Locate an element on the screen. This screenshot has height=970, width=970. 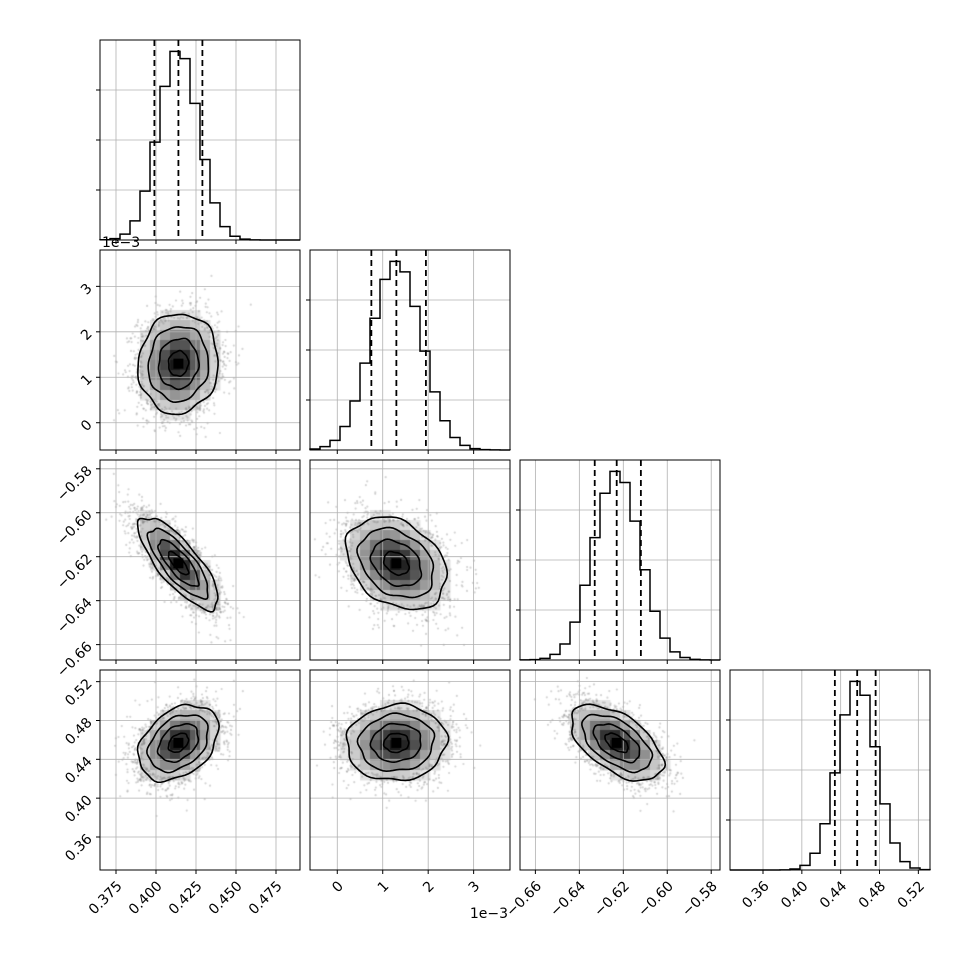
x-tick-label: 0.52 is located at coordinates (911, 894).